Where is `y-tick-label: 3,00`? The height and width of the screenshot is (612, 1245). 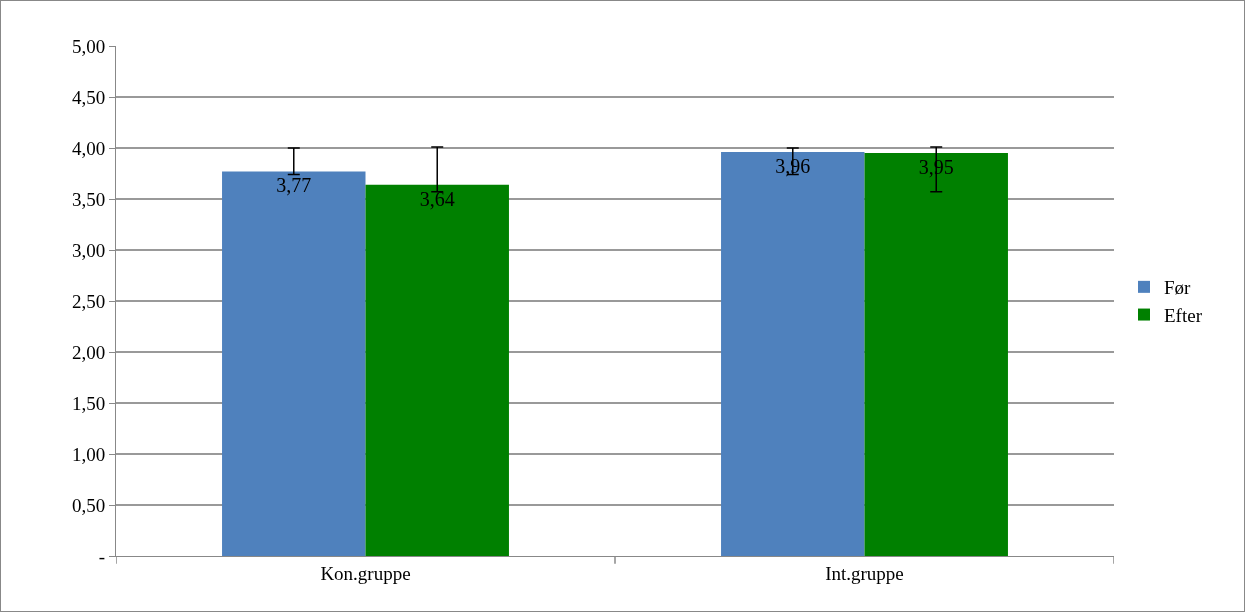 y-tick-label: 3,00 is located at coordinates (88, 250).